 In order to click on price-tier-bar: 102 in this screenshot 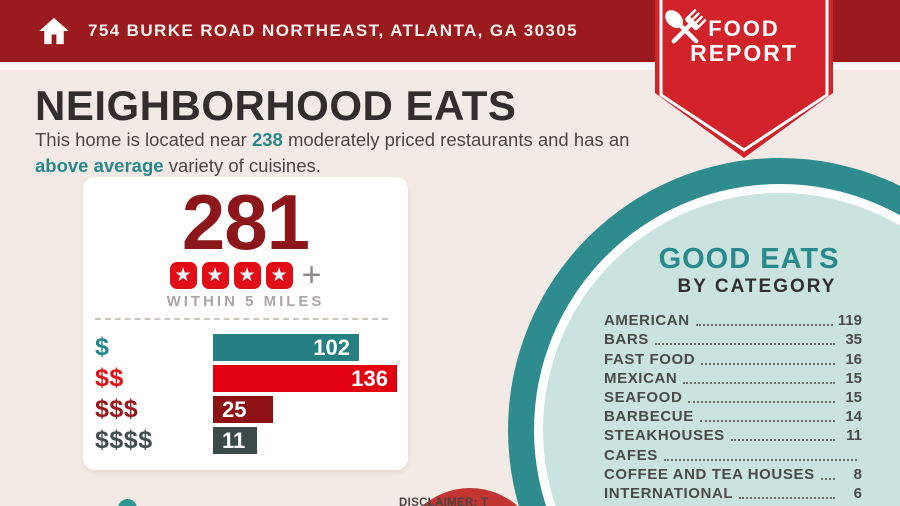, I will do `click(286, 347)`.